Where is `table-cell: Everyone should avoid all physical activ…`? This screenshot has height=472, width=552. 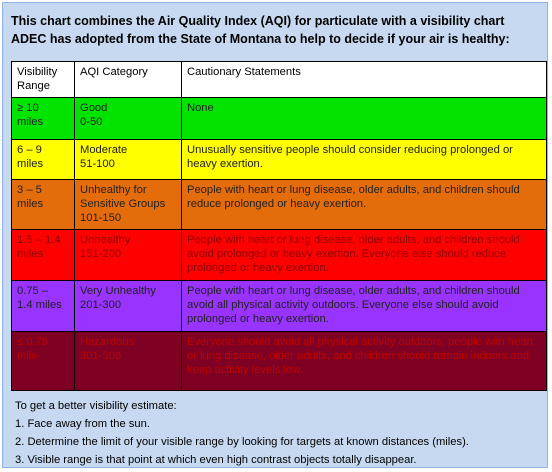 table-cell: Everyone should avoid all physical activ… is located at coordinates (364, 361).